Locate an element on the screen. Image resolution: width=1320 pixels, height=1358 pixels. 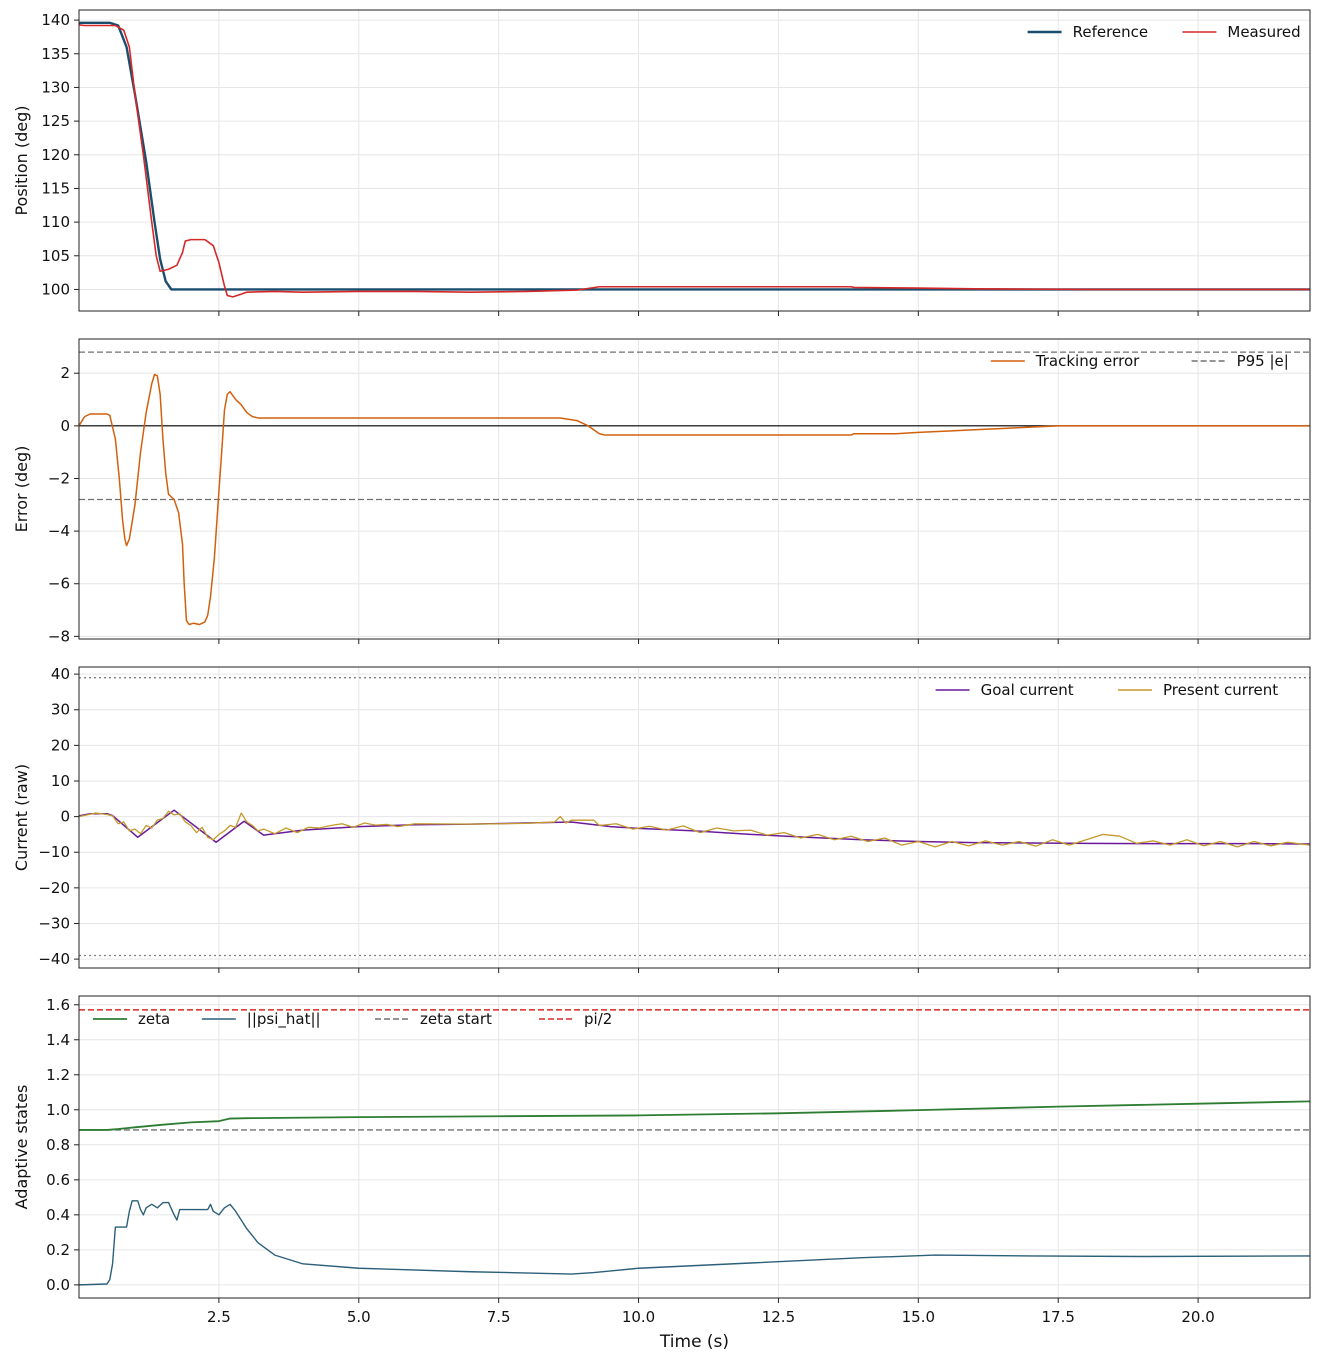
legend-item: zeta is located at coordinates (131, 1019).